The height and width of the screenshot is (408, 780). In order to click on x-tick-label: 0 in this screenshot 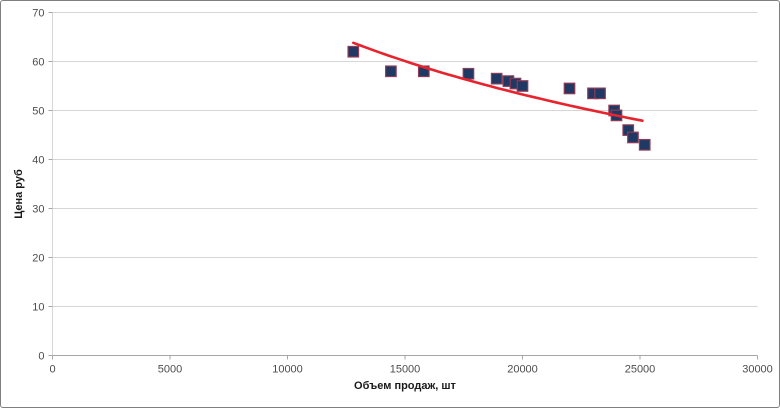, I will do `click(52, 370)`.